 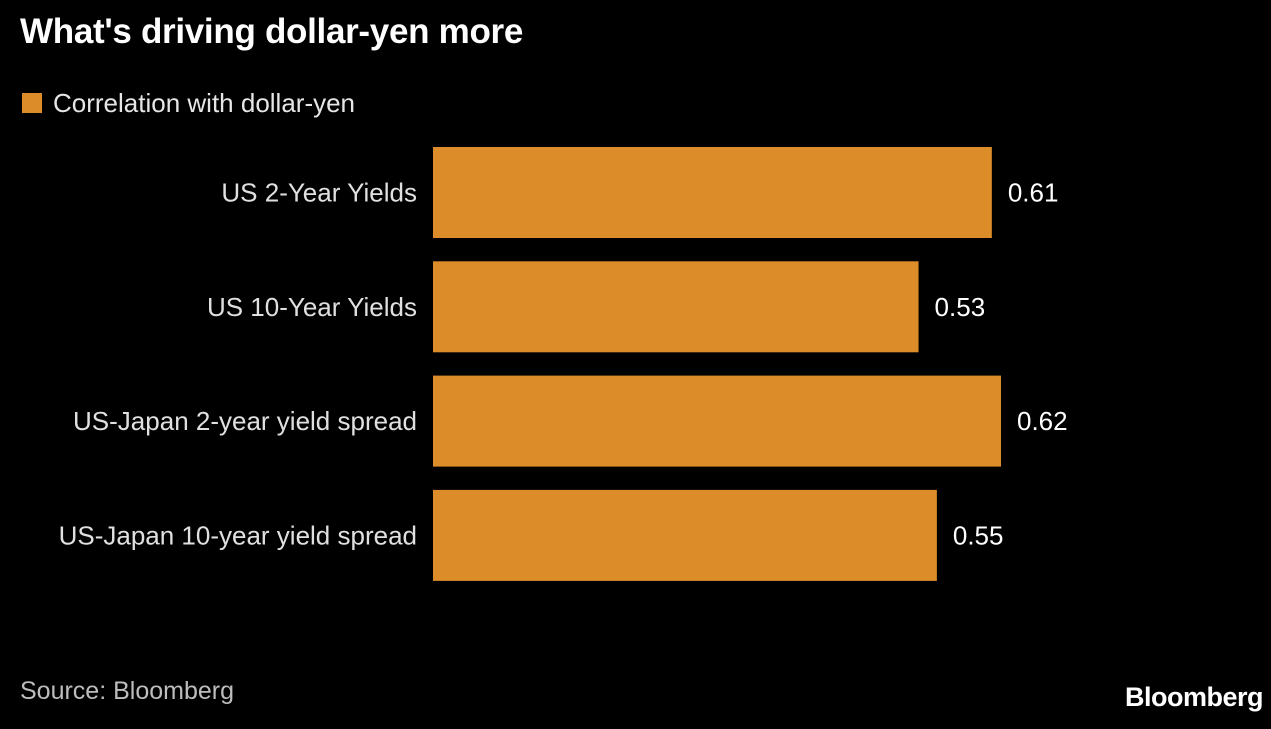 I want to click on data-label: 0.62, so click(x=1042, y=421).